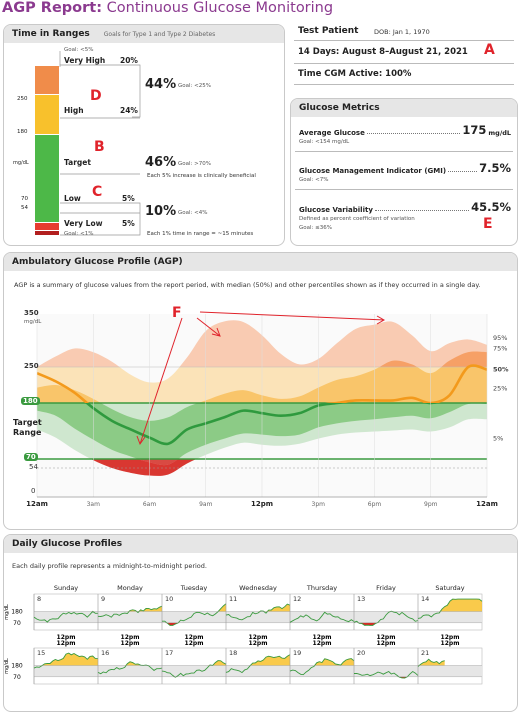  Describe the element at coordinates (292, 316) in the screenshot. I see `arrow-to-evening-peak` at that location.